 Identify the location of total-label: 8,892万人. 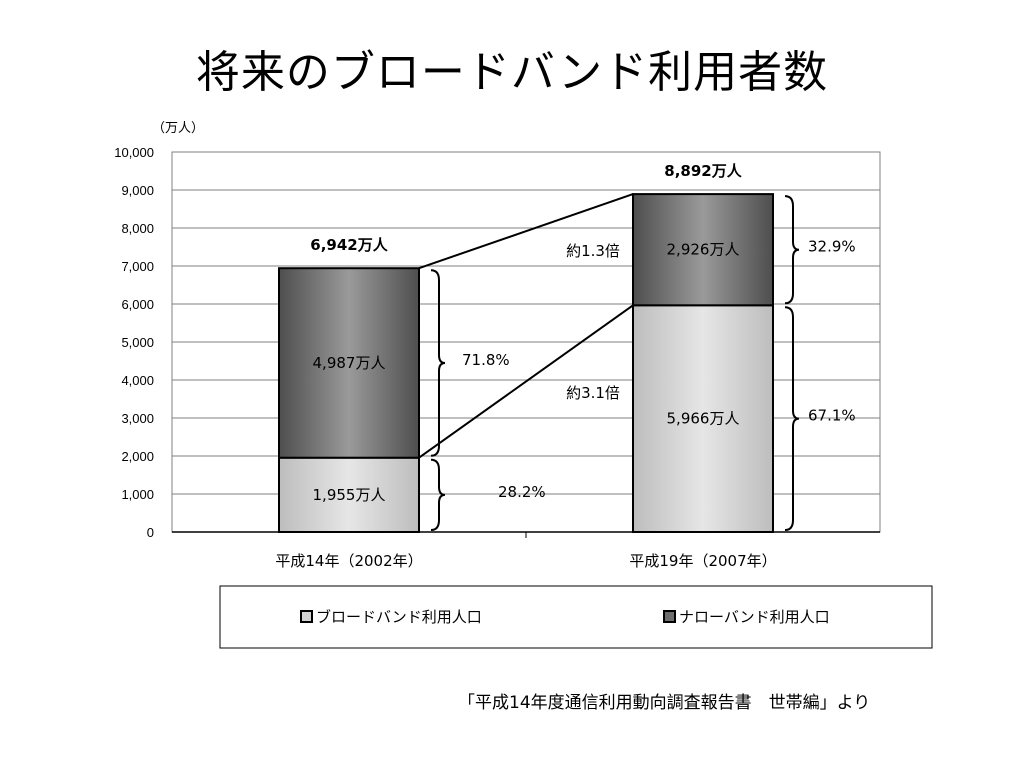
(703, 171).